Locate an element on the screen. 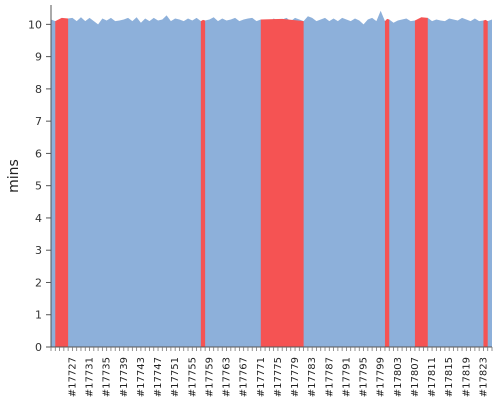 Image resolution: width=500 pixels, height=400 pixels. y-tick-label: 0 is located at coordinates (38, 347).